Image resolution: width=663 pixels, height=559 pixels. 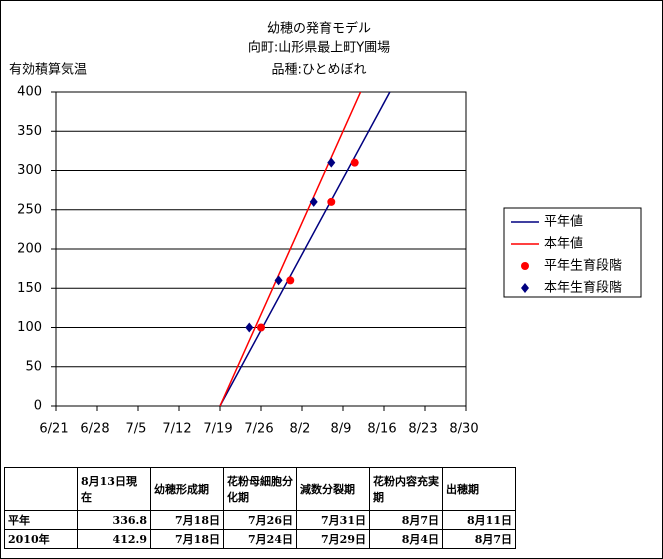 What do you see at coordinates (300, 429) in the screenshot?
I see `x-tick-label: 8/2` at bounding box center [300, 429].